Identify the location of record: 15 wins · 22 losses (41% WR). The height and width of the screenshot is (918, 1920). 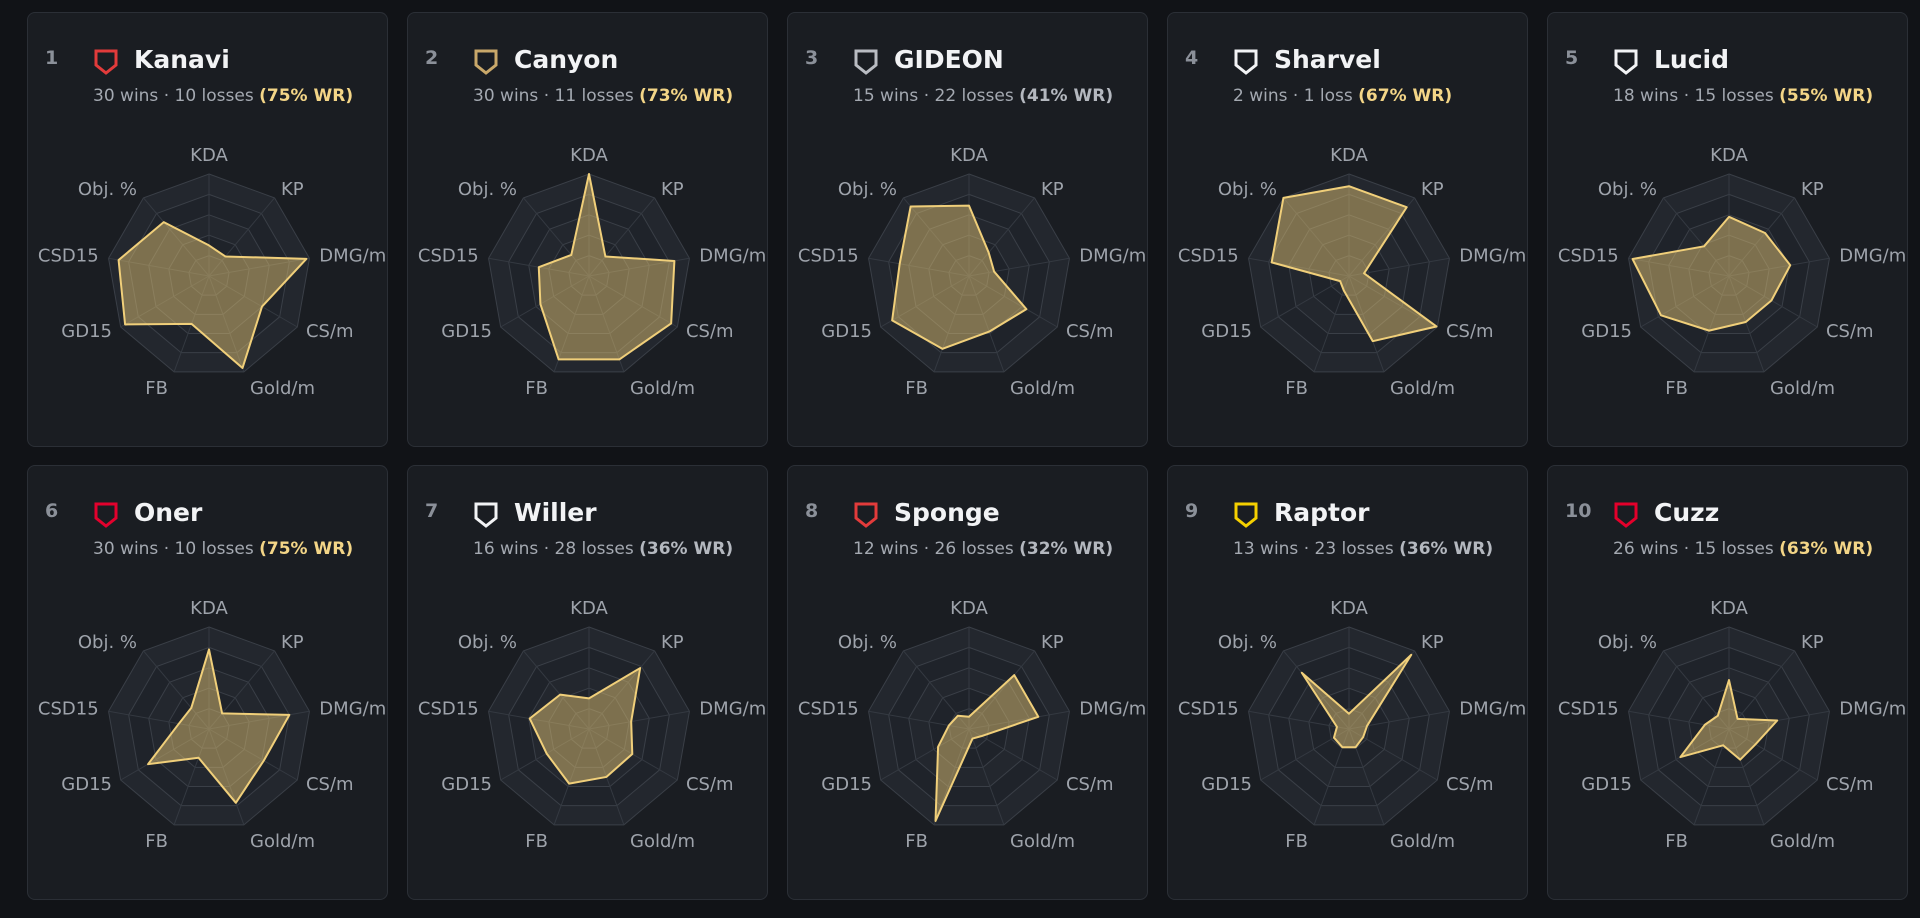
(983, 96).